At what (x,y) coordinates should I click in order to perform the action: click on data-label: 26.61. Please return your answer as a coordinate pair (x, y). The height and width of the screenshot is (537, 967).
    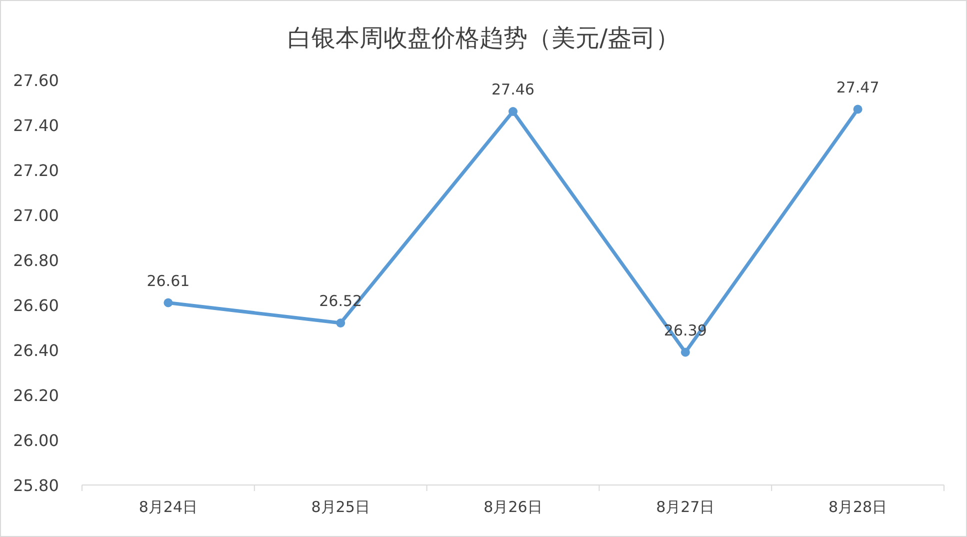
    Looking at the image, I should click on (168, 281).